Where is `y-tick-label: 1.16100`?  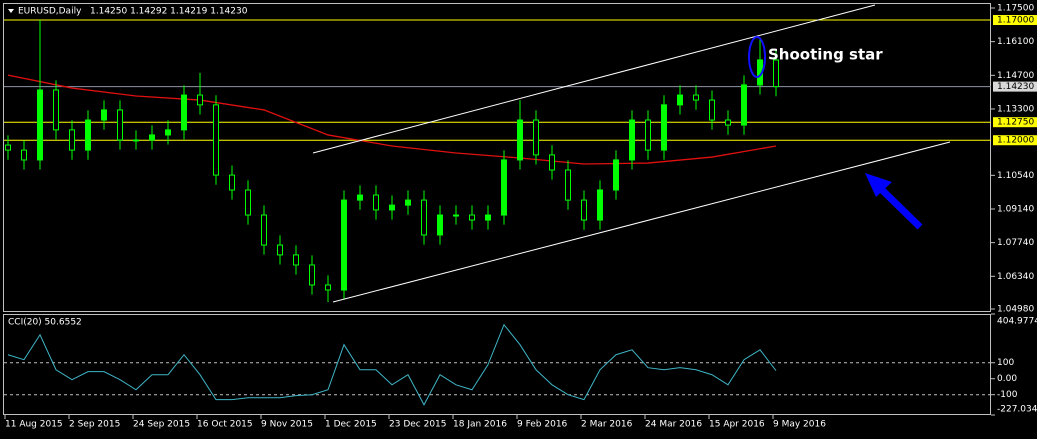 y-tick-label: 1.16100 is located at coordinates (1015, 42).